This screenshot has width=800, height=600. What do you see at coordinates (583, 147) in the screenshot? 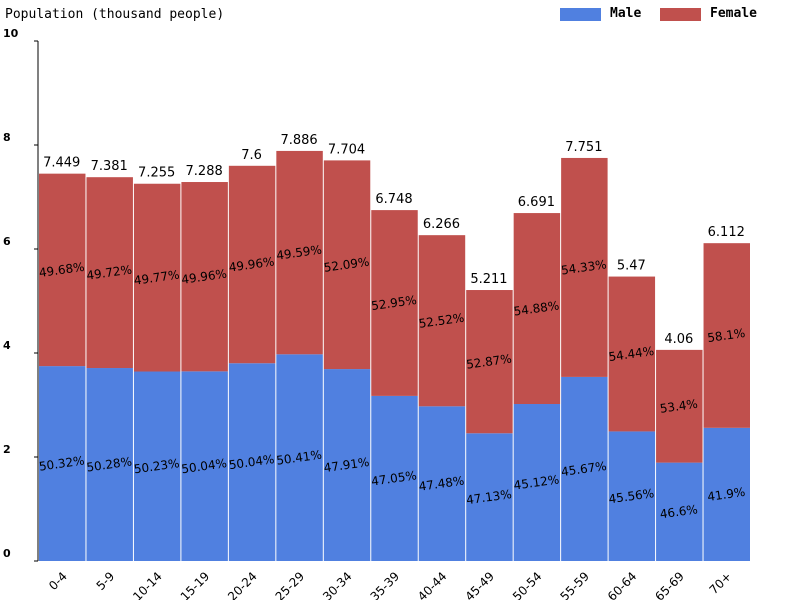
I see `total-label: 7.751` at bounding box center [583, 147].